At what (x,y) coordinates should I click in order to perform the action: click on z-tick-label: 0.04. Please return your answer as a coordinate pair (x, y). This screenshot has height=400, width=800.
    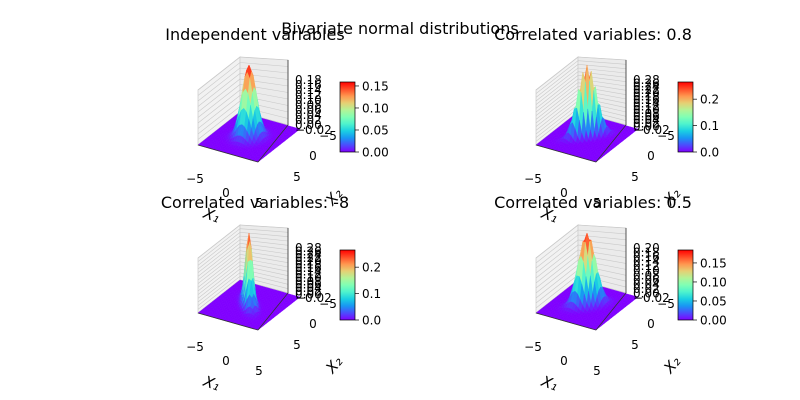
    Looking at the image, I should click on (308, 115).